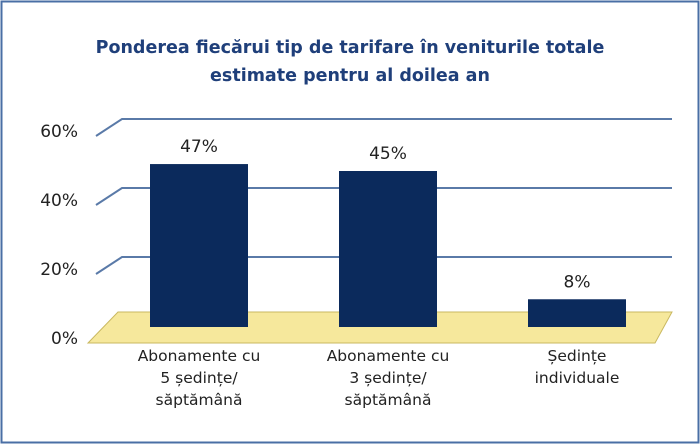 This screenshot has width=700, height=444. What do you see at coordinates (388, 154) in the screenshot?
I see `value-label: 45%` at bounding box center [388, 154].